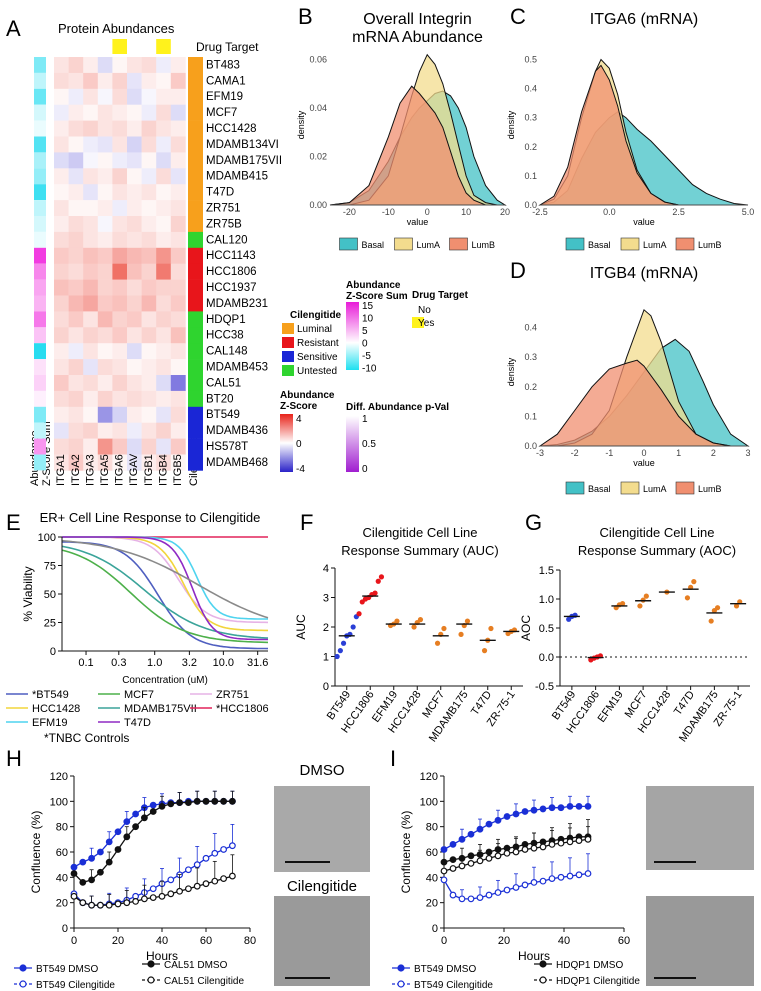  I want to click on col-label: ITGA5, so click(105, 470).